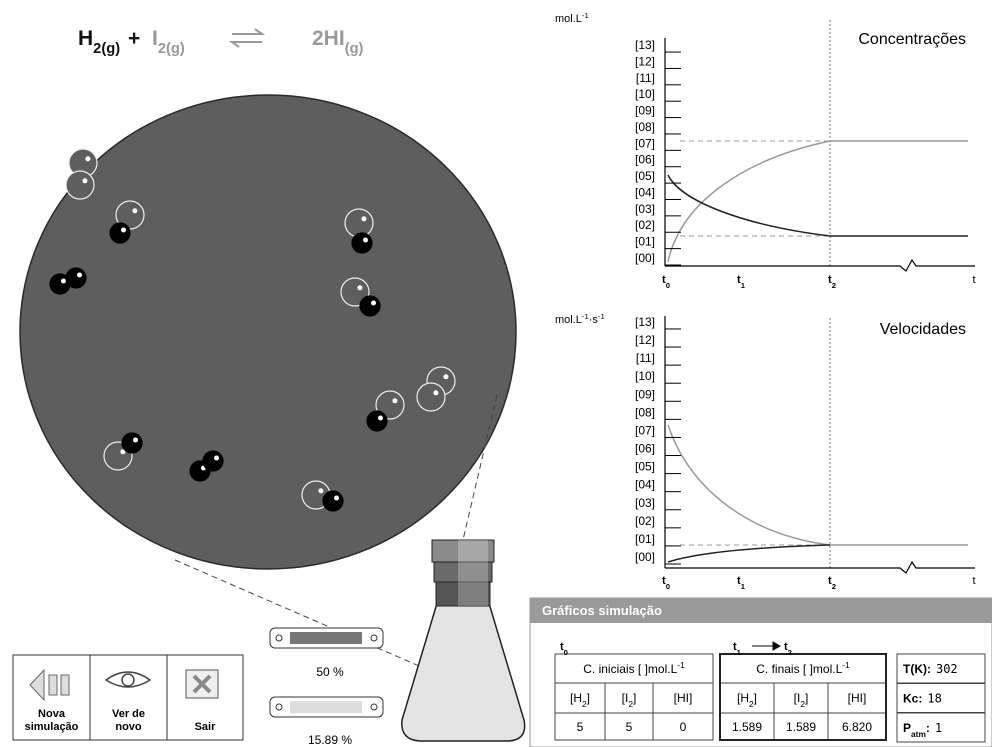 The width and height of the screenshot is (992, 747). Describe the element at coordinates (328, 38) in the screenshot. I see `product-hi-part: 2HI` at that location.